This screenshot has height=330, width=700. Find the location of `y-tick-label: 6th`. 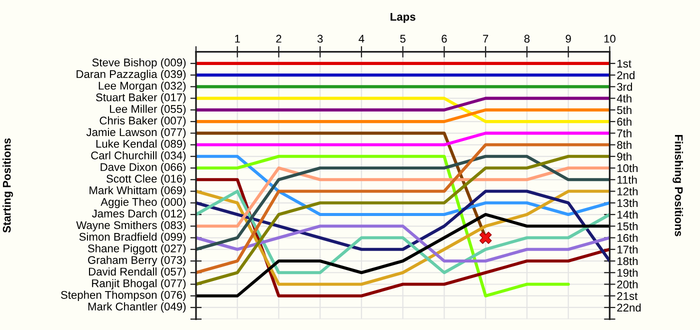

y-tick-label: 6th is located at coordinates (624, 122).